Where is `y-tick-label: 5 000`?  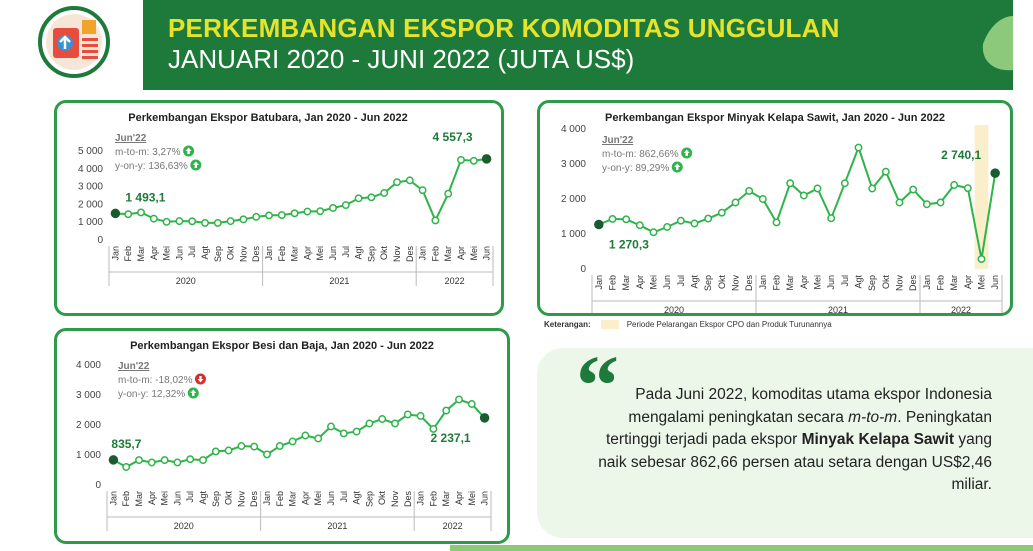 y-tick-label: 5 000 is located at coordinates (90, 151).